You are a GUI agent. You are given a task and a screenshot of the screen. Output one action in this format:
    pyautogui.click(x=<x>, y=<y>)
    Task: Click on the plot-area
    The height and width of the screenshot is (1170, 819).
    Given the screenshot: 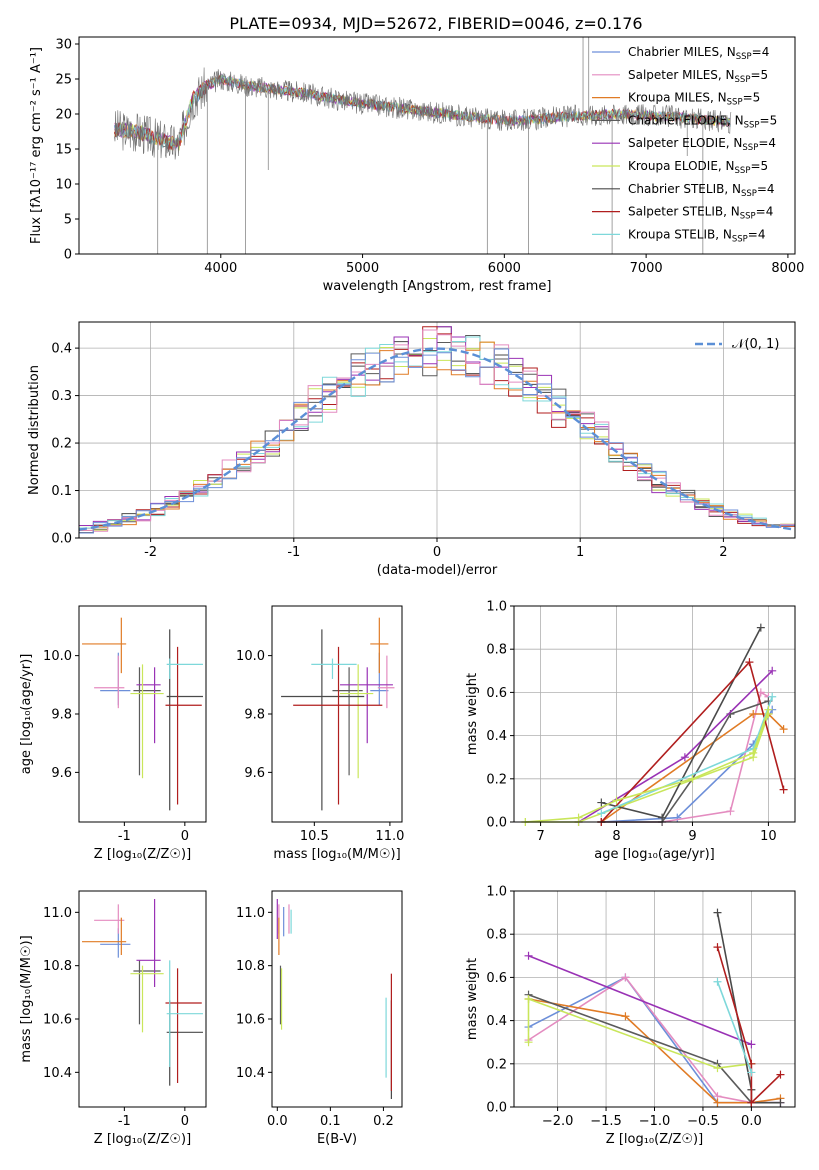 What is the action you would take?
    pyautogui.click(x=423, y=145)
    